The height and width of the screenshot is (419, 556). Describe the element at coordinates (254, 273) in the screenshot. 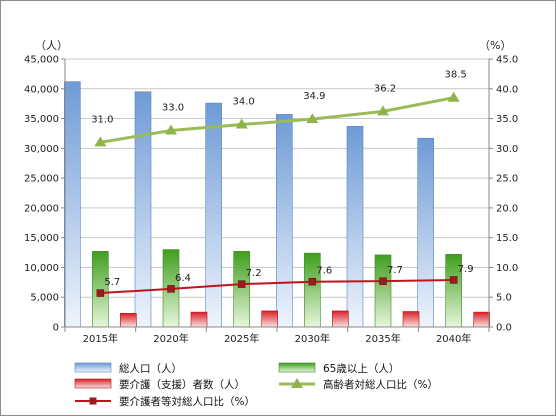

I see `care-ratio-label: 7.2` at that location.